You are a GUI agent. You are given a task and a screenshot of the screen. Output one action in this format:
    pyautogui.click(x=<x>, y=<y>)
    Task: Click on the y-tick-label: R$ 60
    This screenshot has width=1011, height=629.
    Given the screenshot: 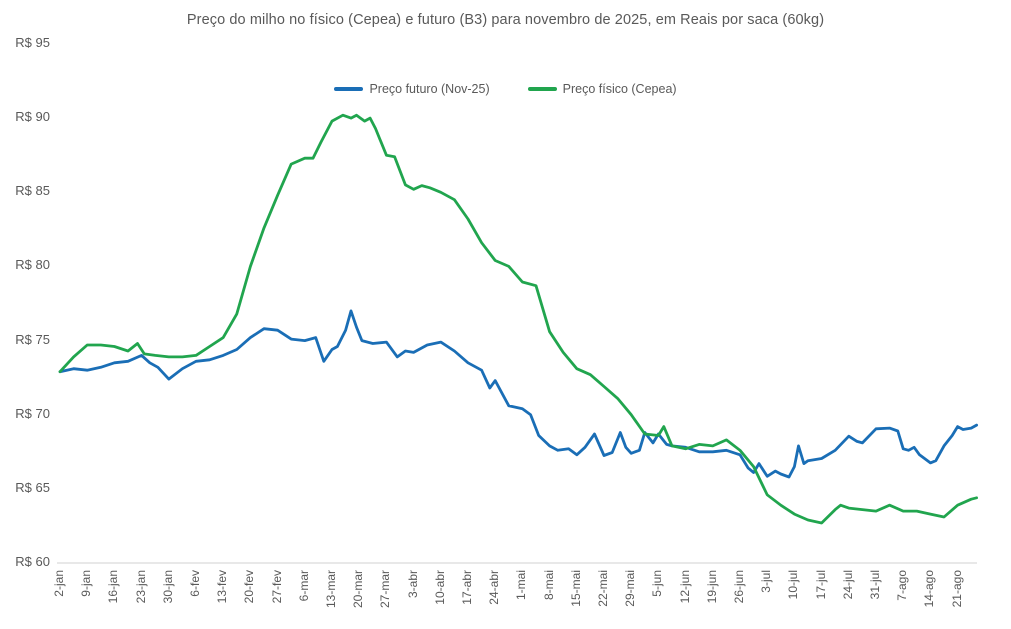 What is the action you would take?
    pyautogui.click(x=32, y=561)
    